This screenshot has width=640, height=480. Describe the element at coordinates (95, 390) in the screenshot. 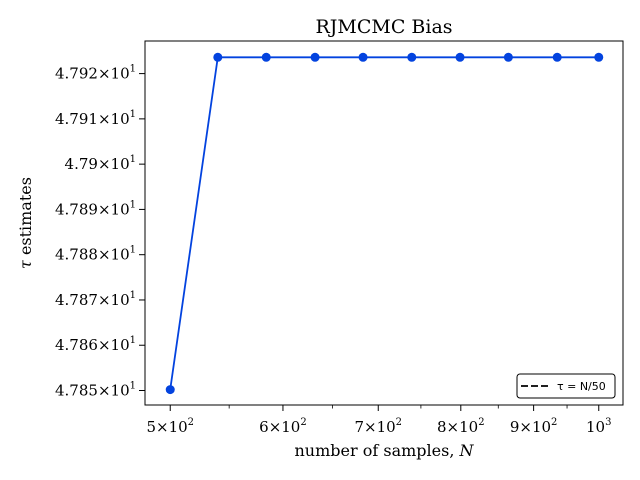

I see `y-tick-label-0: 4.785×101` at that location.